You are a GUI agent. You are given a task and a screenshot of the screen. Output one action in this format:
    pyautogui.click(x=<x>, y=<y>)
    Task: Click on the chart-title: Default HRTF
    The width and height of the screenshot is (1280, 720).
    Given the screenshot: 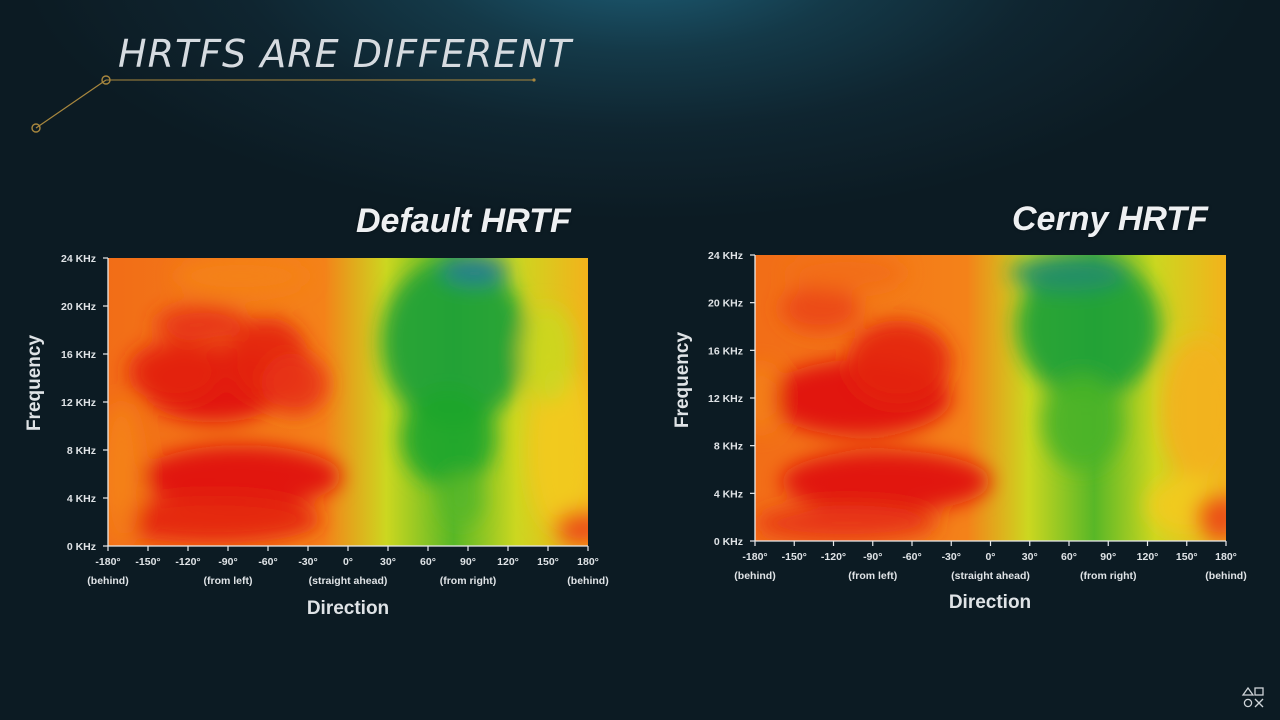 What is the action you would take?
    pyautogui.click(x=463, y=221)
    